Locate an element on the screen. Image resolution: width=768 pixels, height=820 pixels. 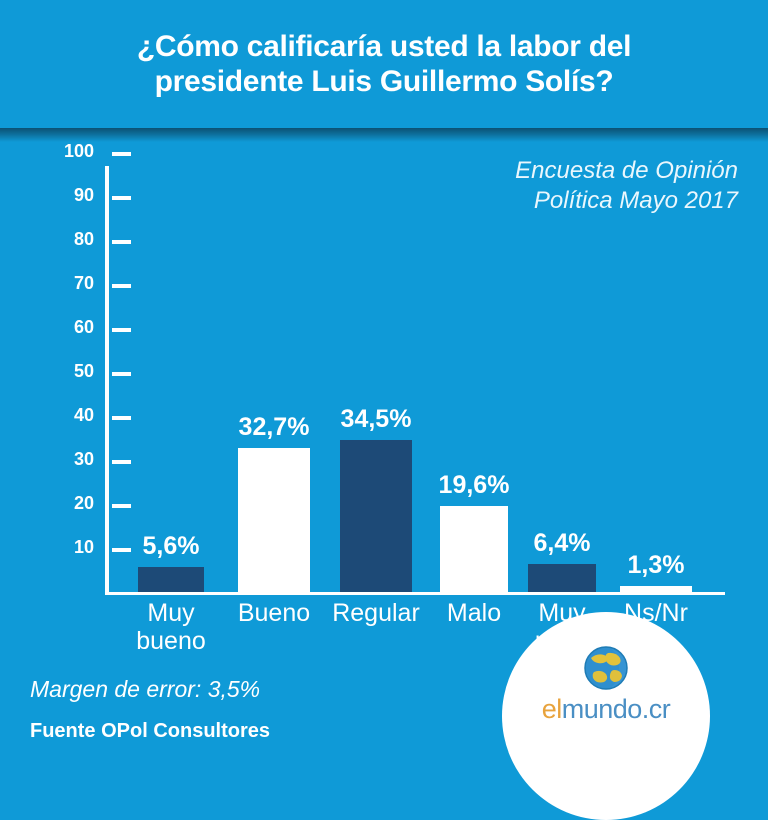
y-axis-label: 40 is located at coordinates (83, 415).